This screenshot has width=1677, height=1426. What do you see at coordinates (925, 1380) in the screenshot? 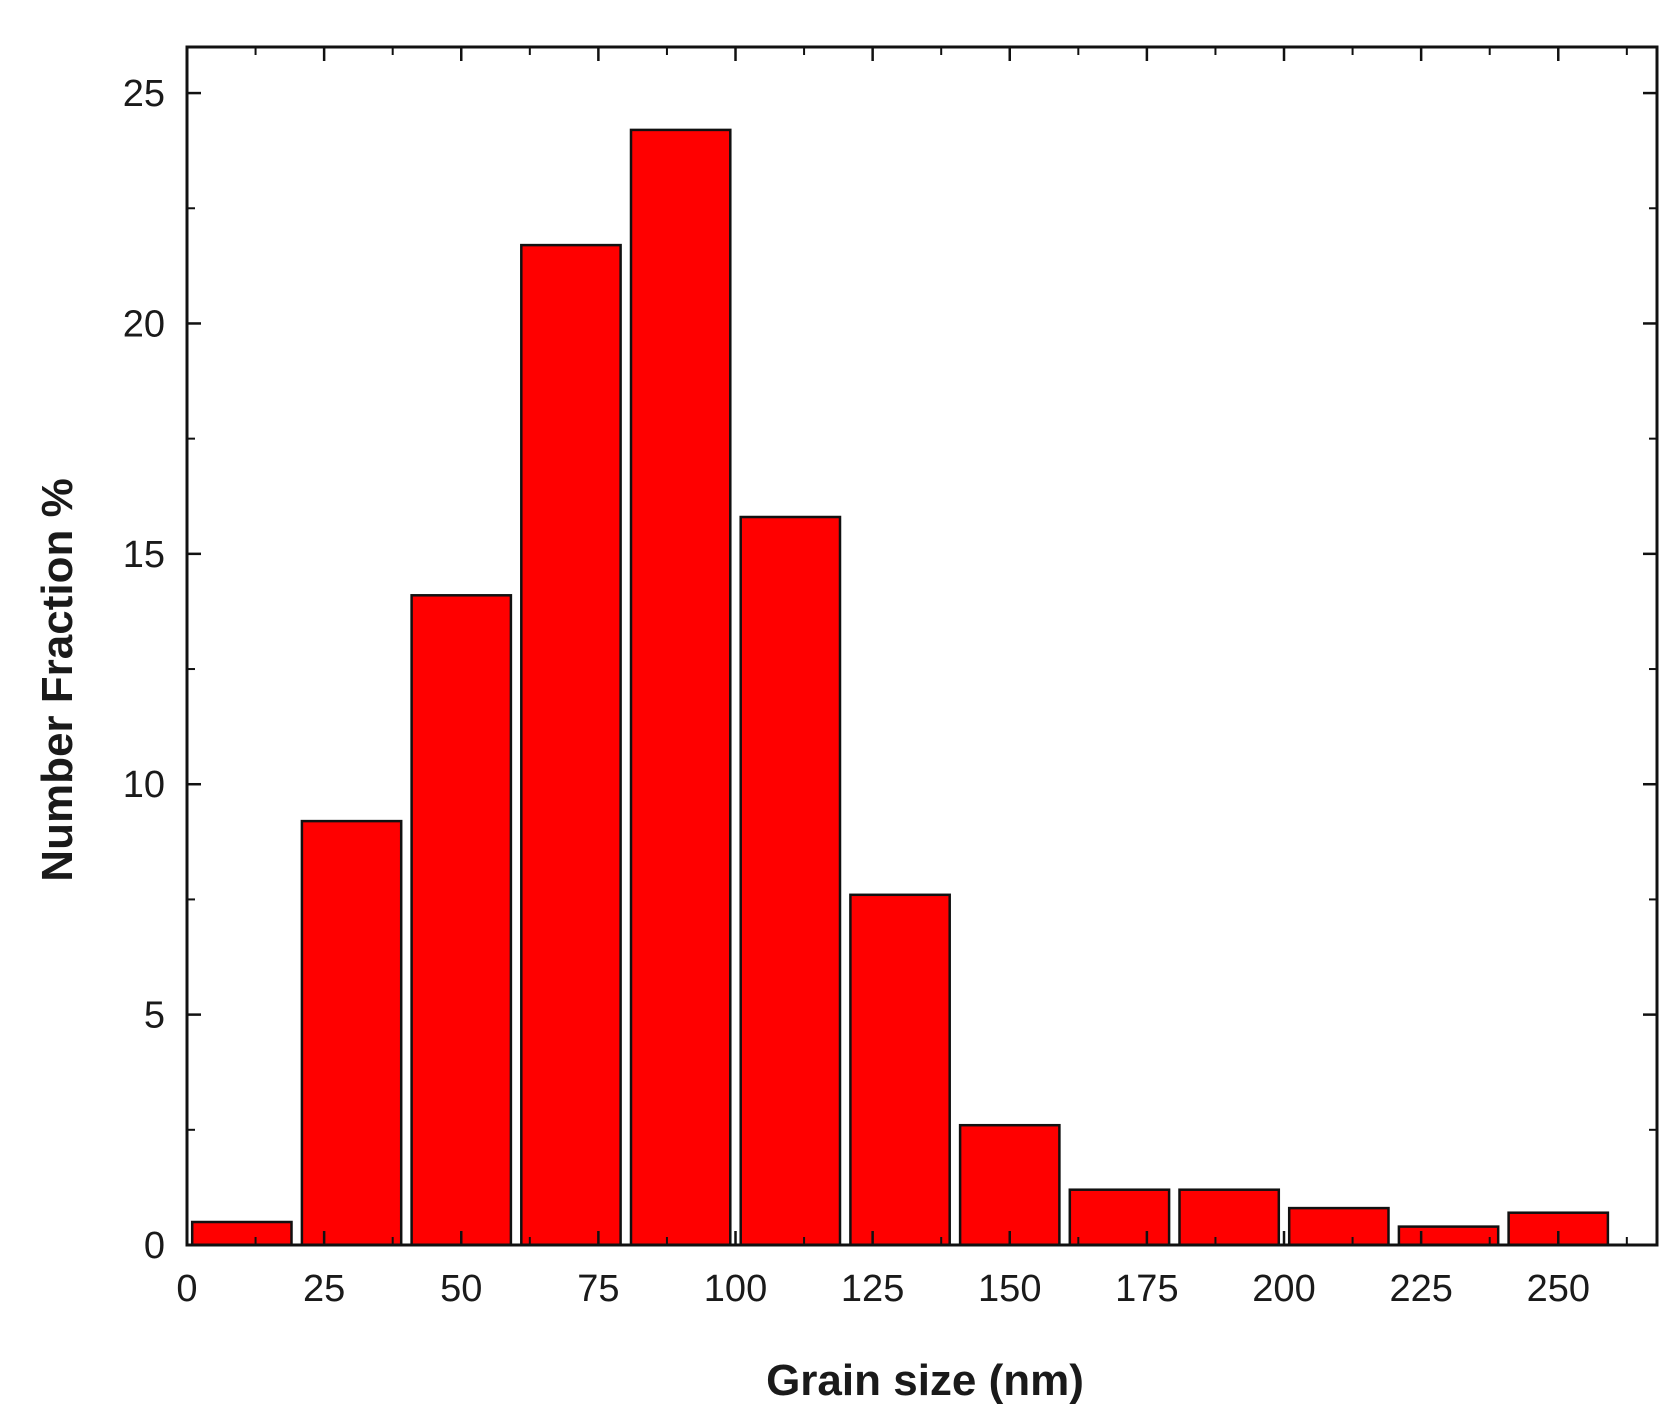
I see `x-axis-title: Grain size (nm)` at bounding box center [925, 1380].